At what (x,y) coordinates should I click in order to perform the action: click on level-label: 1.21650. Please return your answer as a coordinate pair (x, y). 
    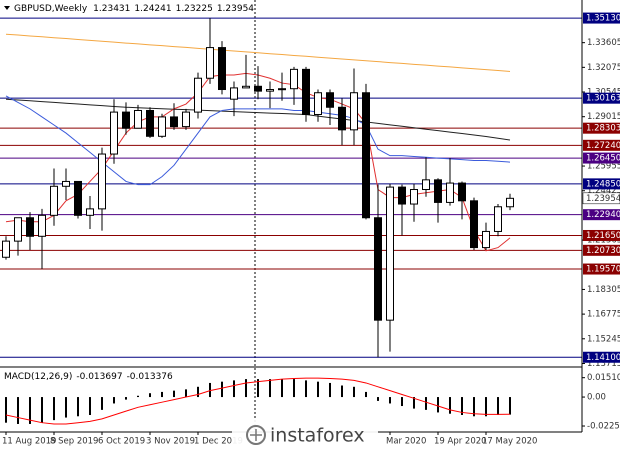
    Looking at the image, I should click on (603, 236).